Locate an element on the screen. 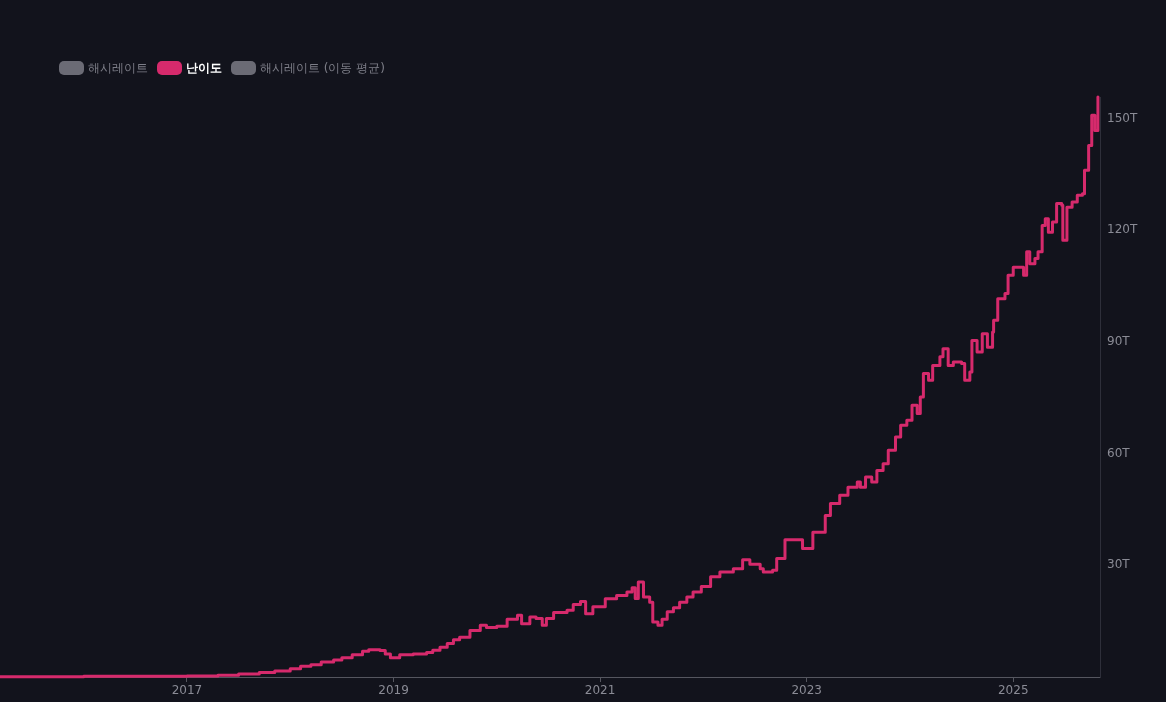 This screenshot has height=702, width=1166. y-tick-label: 90T is located at coordinates (1119, 341).